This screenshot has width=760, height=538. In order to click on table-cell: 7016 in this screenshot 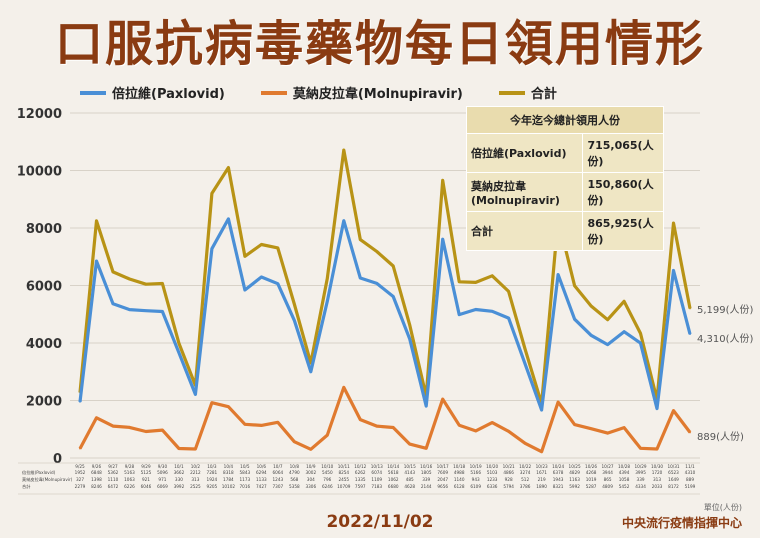, I will do `click(245, 486)`.